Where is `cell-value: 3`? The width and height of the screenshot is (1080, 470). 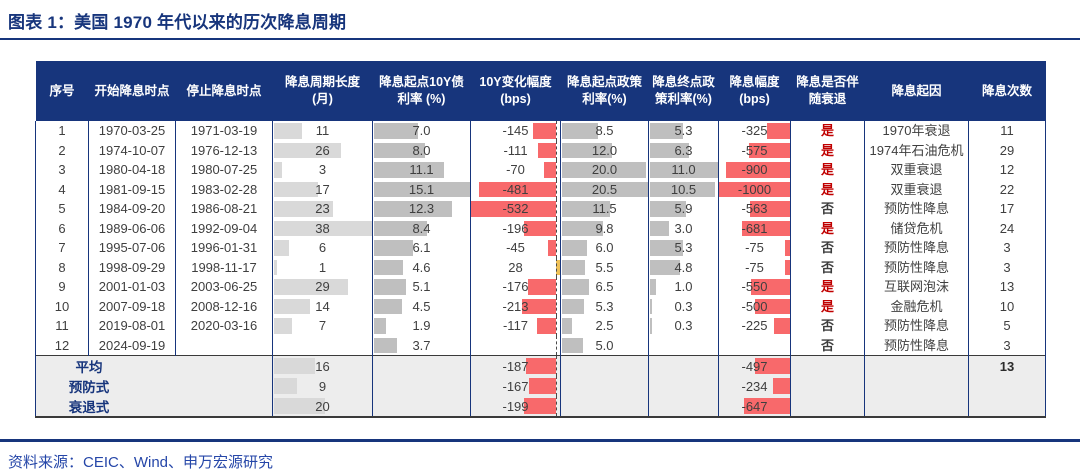 cell-value: 3 is located at coordinates (322, 170).